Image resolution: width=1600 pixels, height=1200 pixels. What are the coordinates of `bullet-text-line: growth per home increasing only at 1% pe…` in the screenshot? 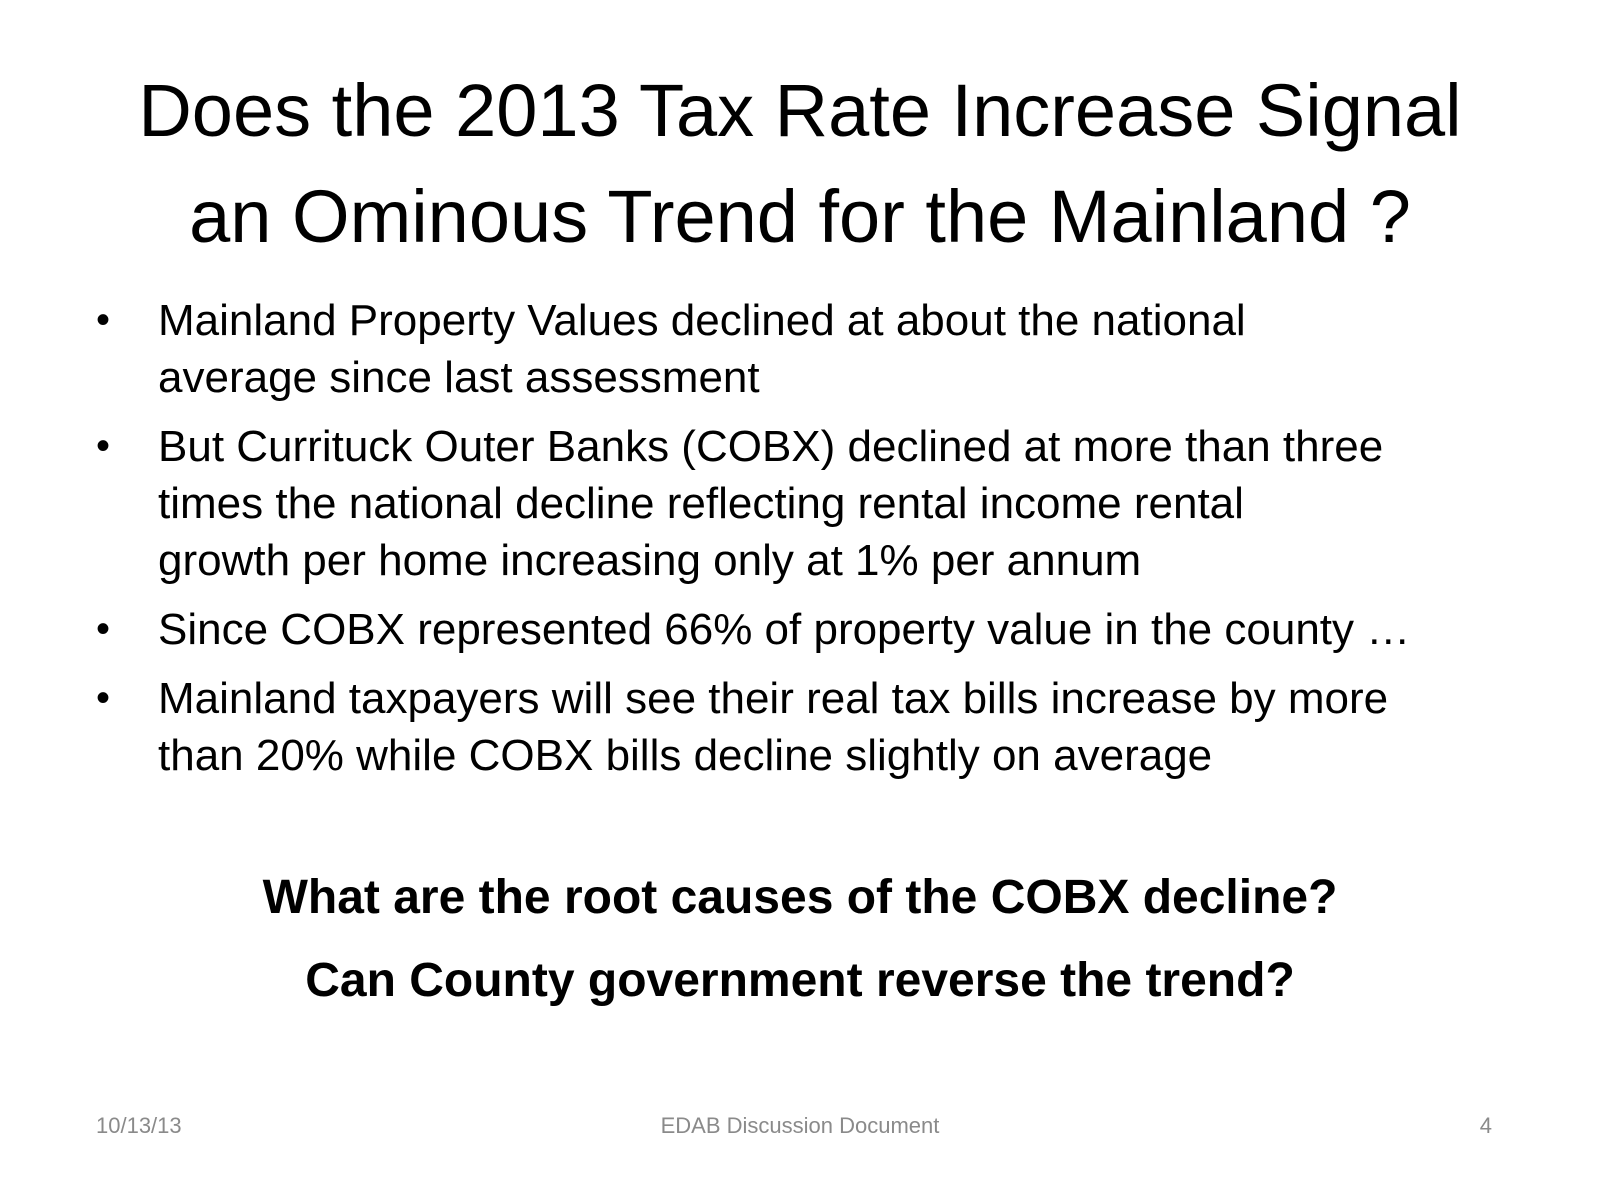 It's located at (650, 560).